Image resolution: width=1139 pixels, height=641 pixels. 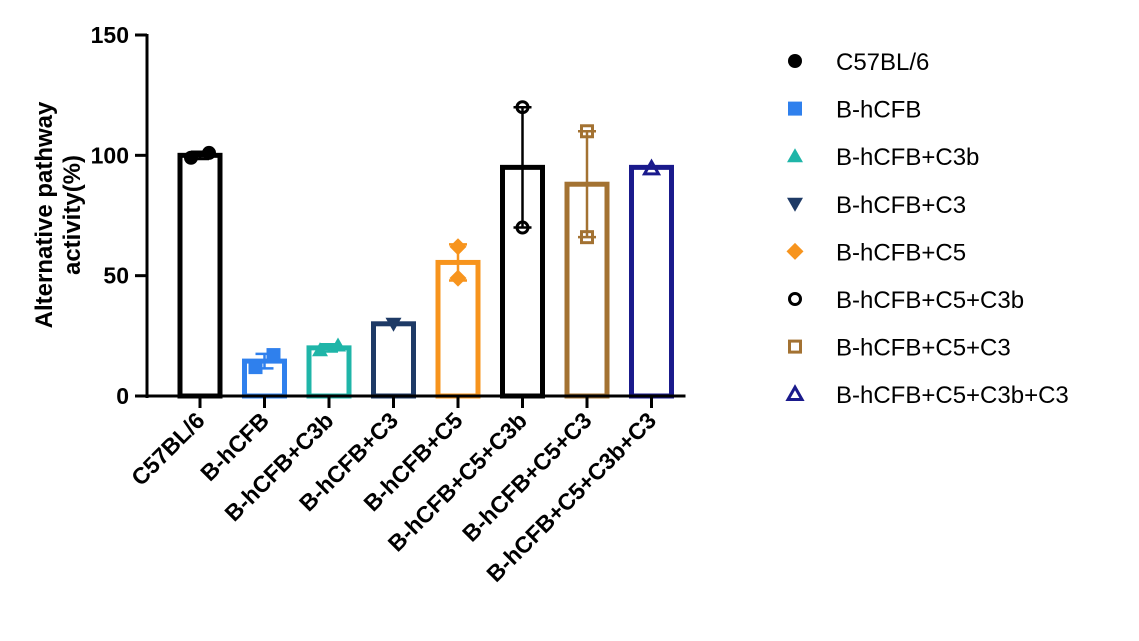 What do you see at coordinates (923, 348) in the screenshot?
I see `legend-label: B-hCFB+C5+C3` at bounding box center [923, 348].